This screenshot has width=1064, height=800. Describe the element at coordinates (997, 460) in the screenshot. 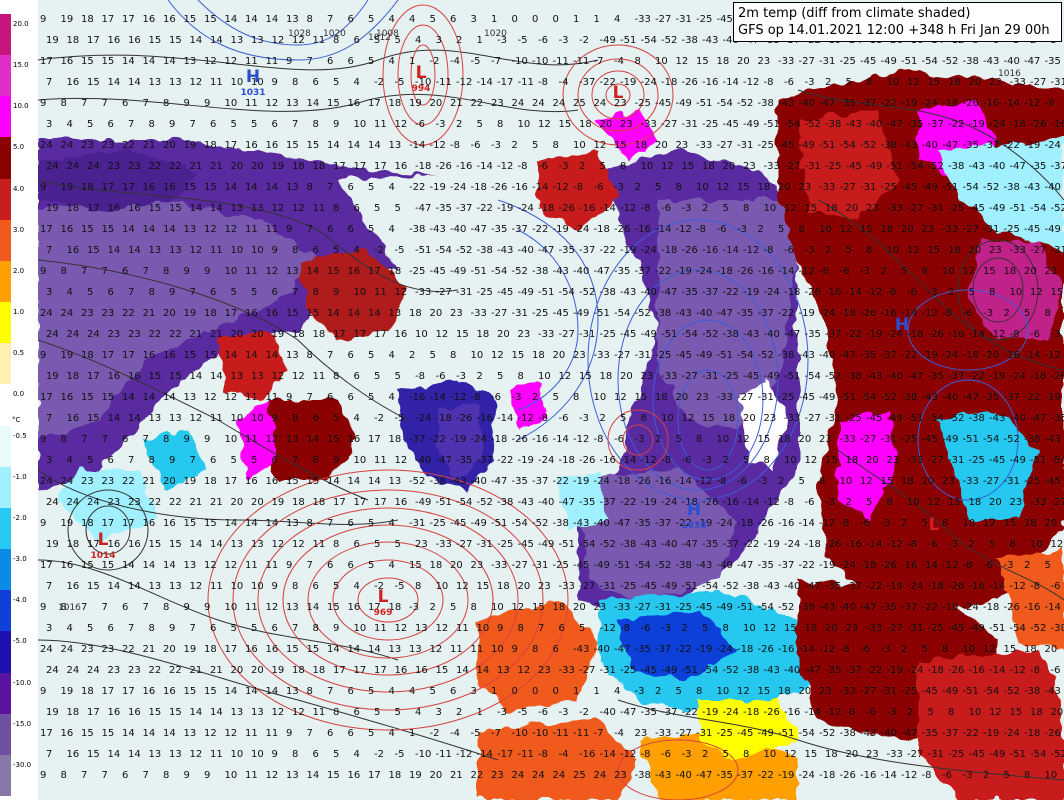

I see `temperature-value: -45` at that location.